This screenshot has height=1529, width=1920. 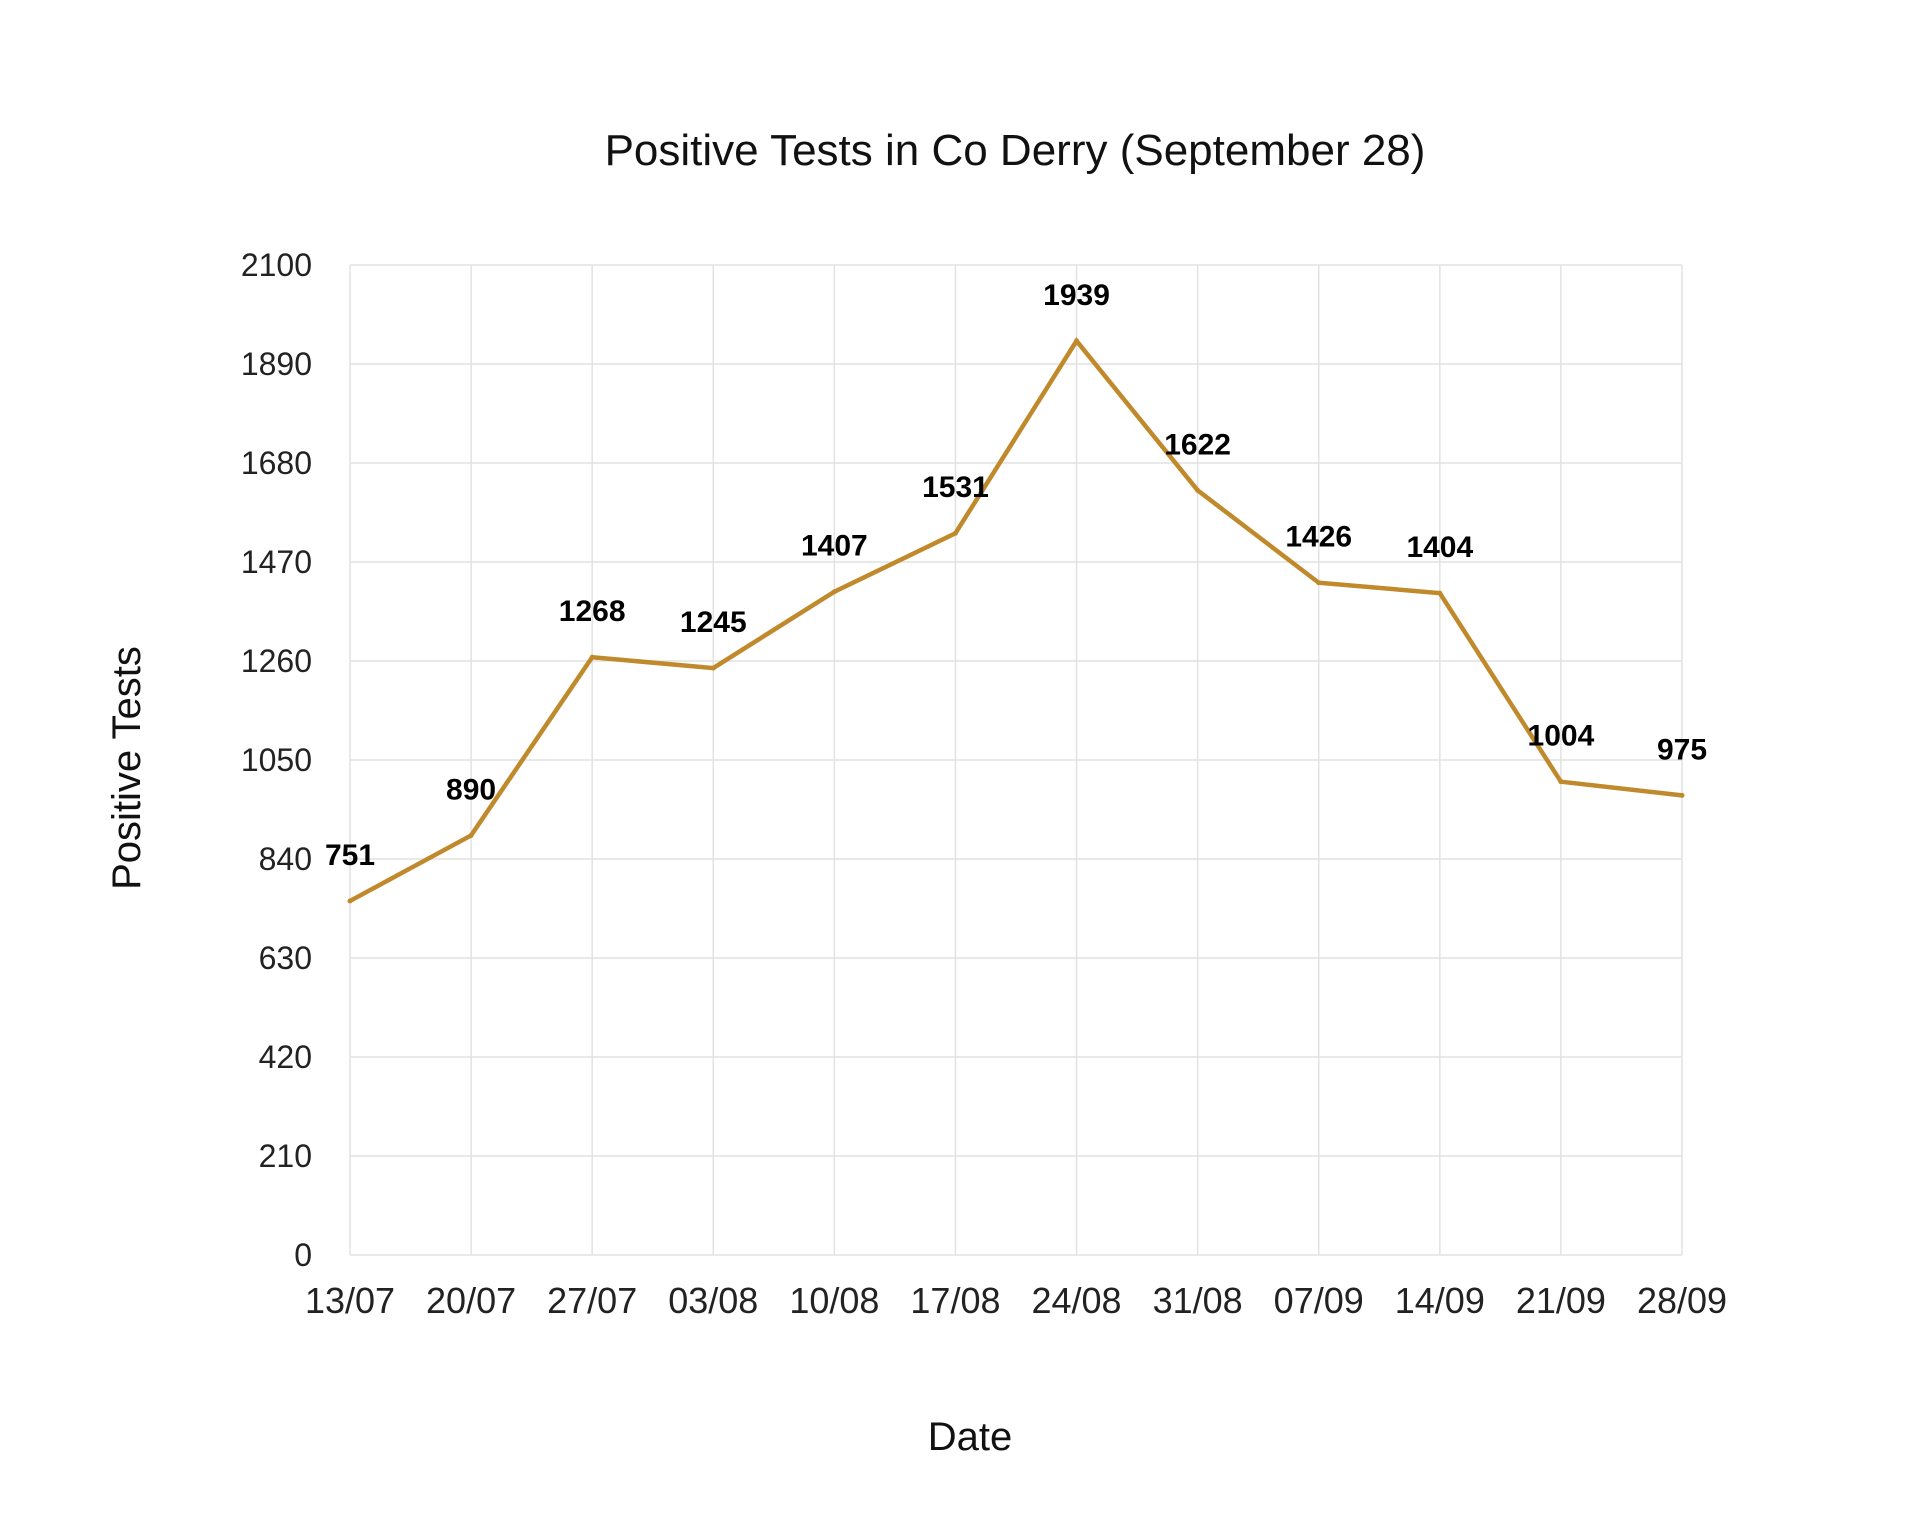 What do you see at coordinates (471, 1300) in the screenshot?
I see `x-tick-label: 20/07` at bounding box center [471, 1300].